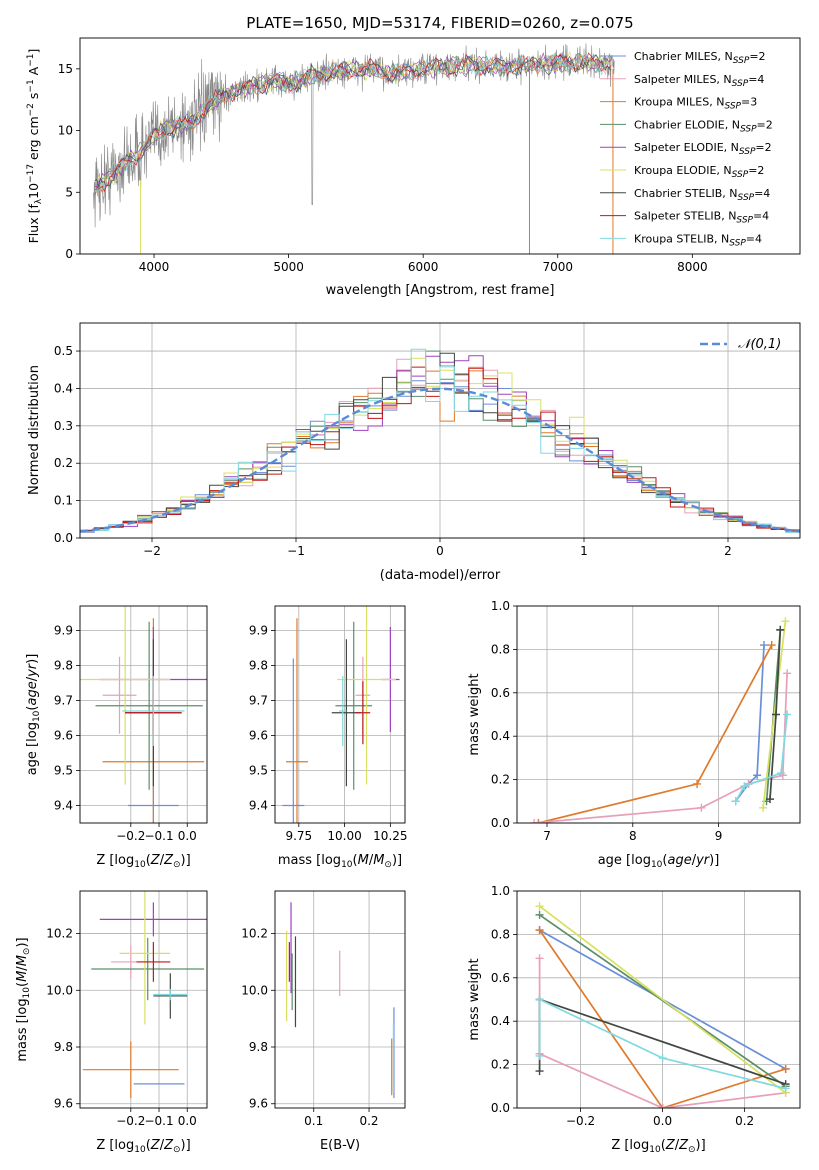  Describe the element at coordinates (155, 860) in the screenshot. I see `label-part: Z` at that location.